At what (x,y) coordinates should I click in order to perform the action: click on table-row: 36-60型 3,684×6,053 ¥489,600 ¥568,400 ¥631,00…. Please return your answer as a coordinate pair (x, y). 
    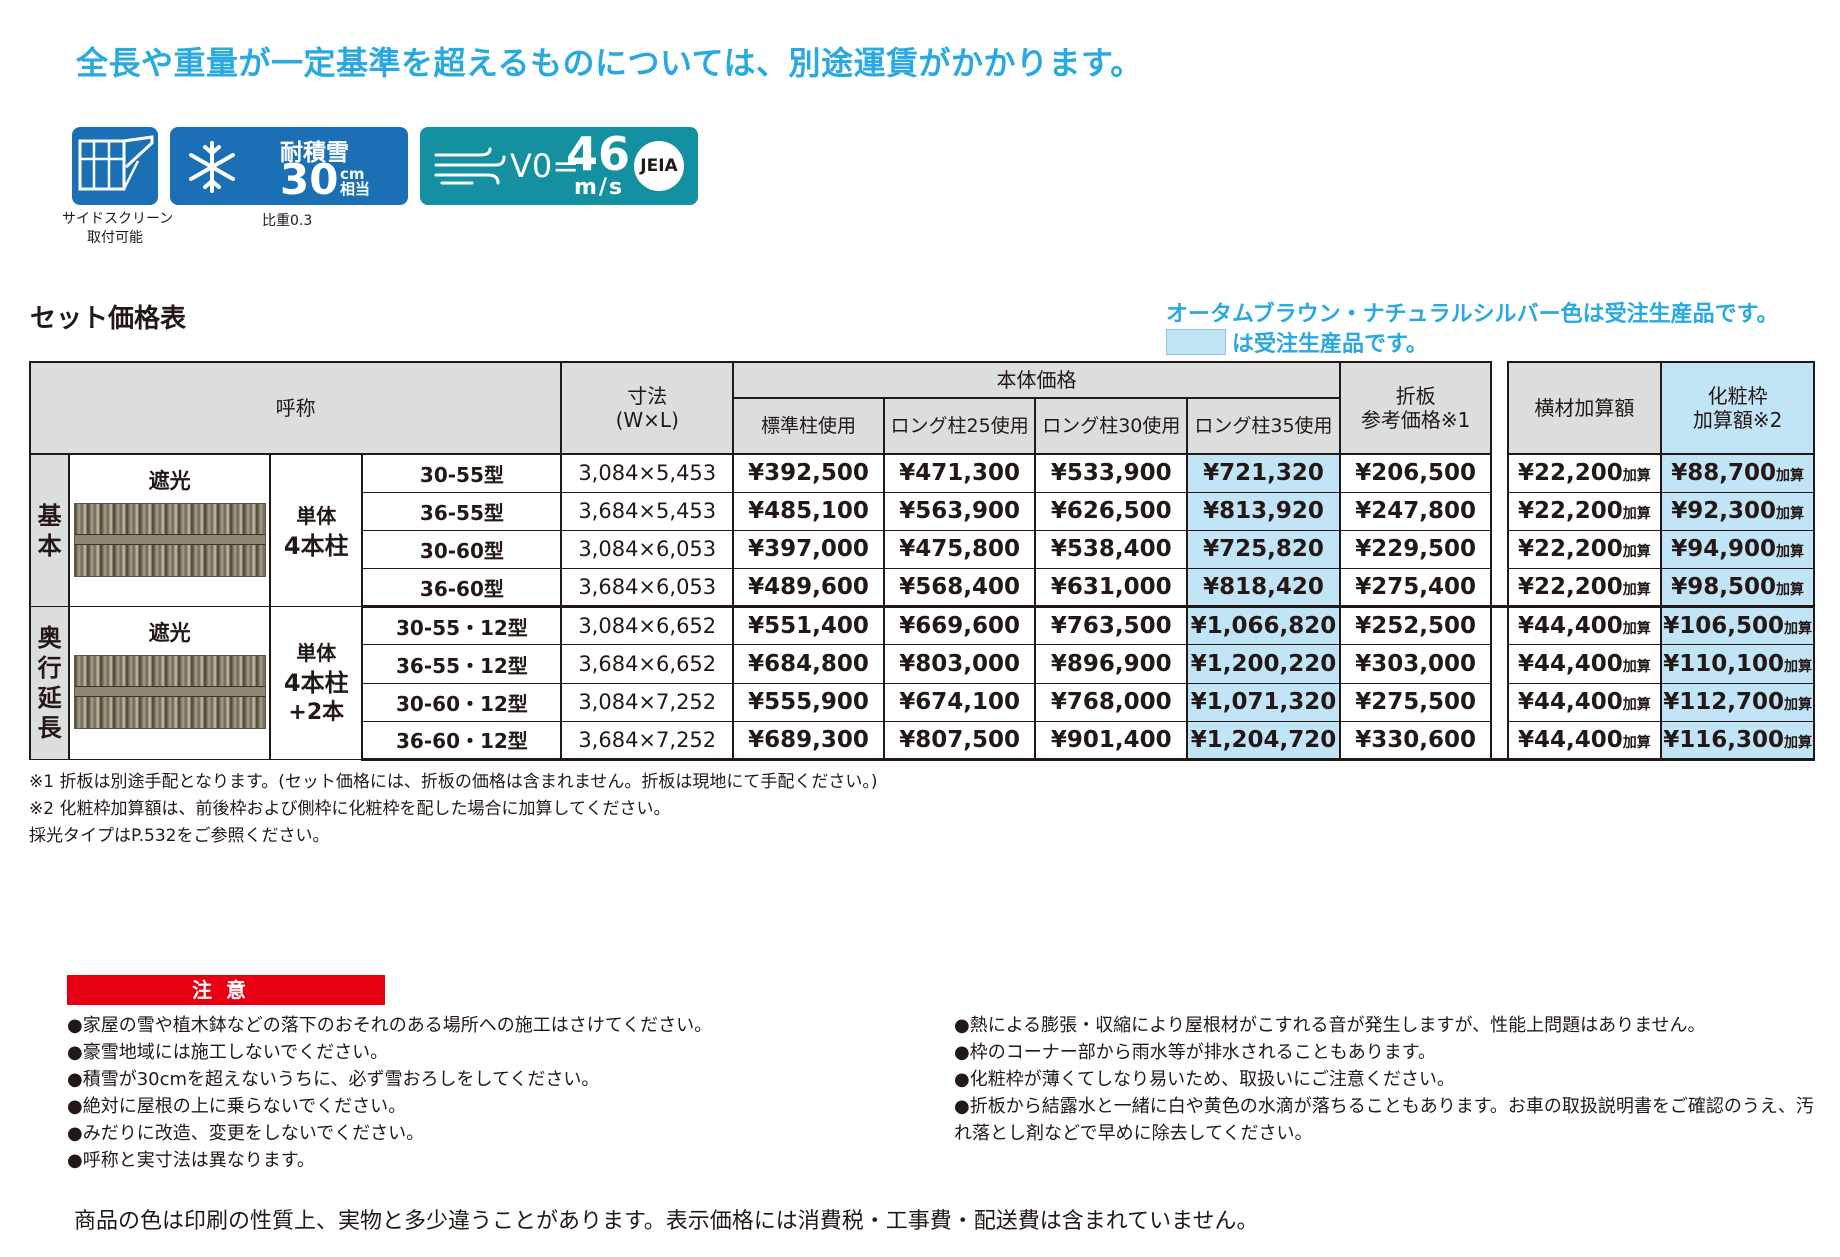
    Looking at the image, I should click on (922, 588).